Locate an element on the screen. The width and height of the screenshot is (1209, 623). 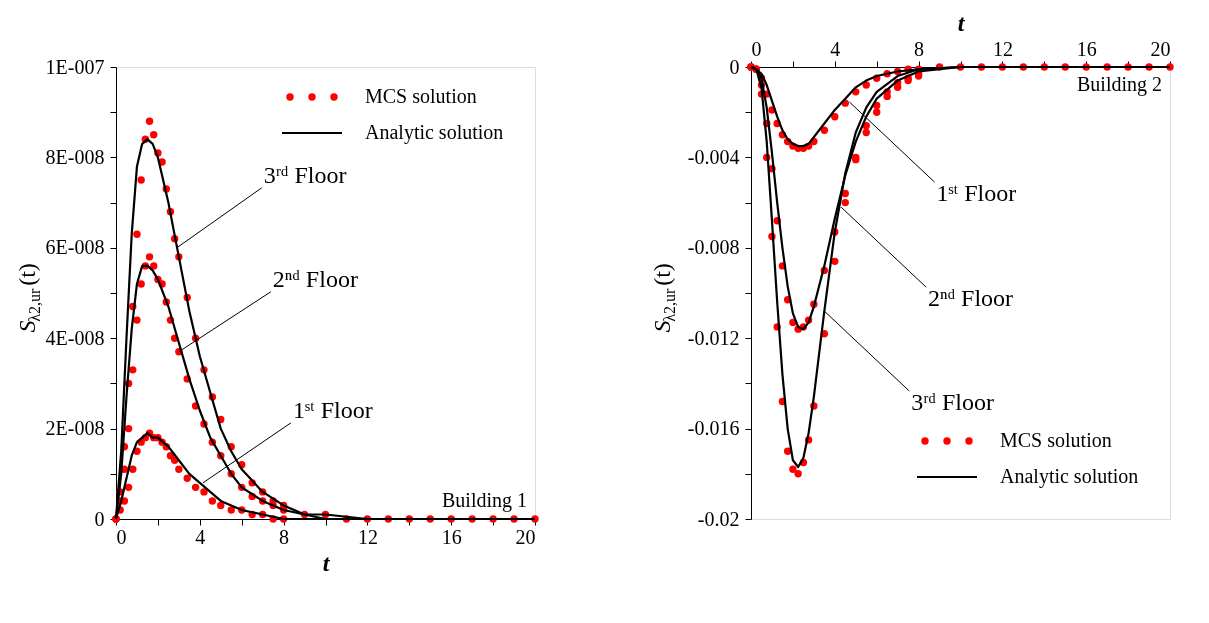
y-tick-label: -0.016 is located at coordinates (713, 428).